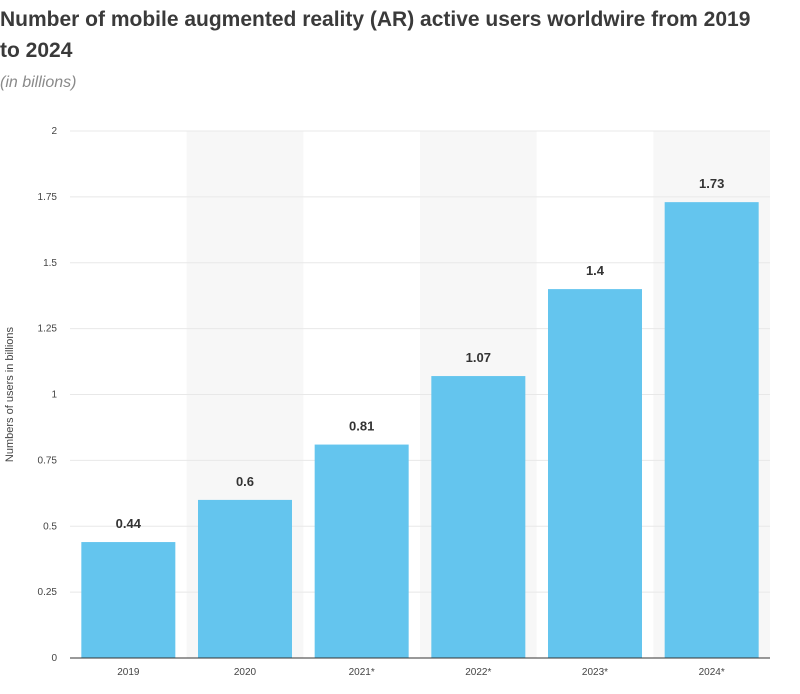  What do you see at coordinates (128, 672) in the screenshot?
I see `x-tick-label: 2019` at bounding box center [128, 672].